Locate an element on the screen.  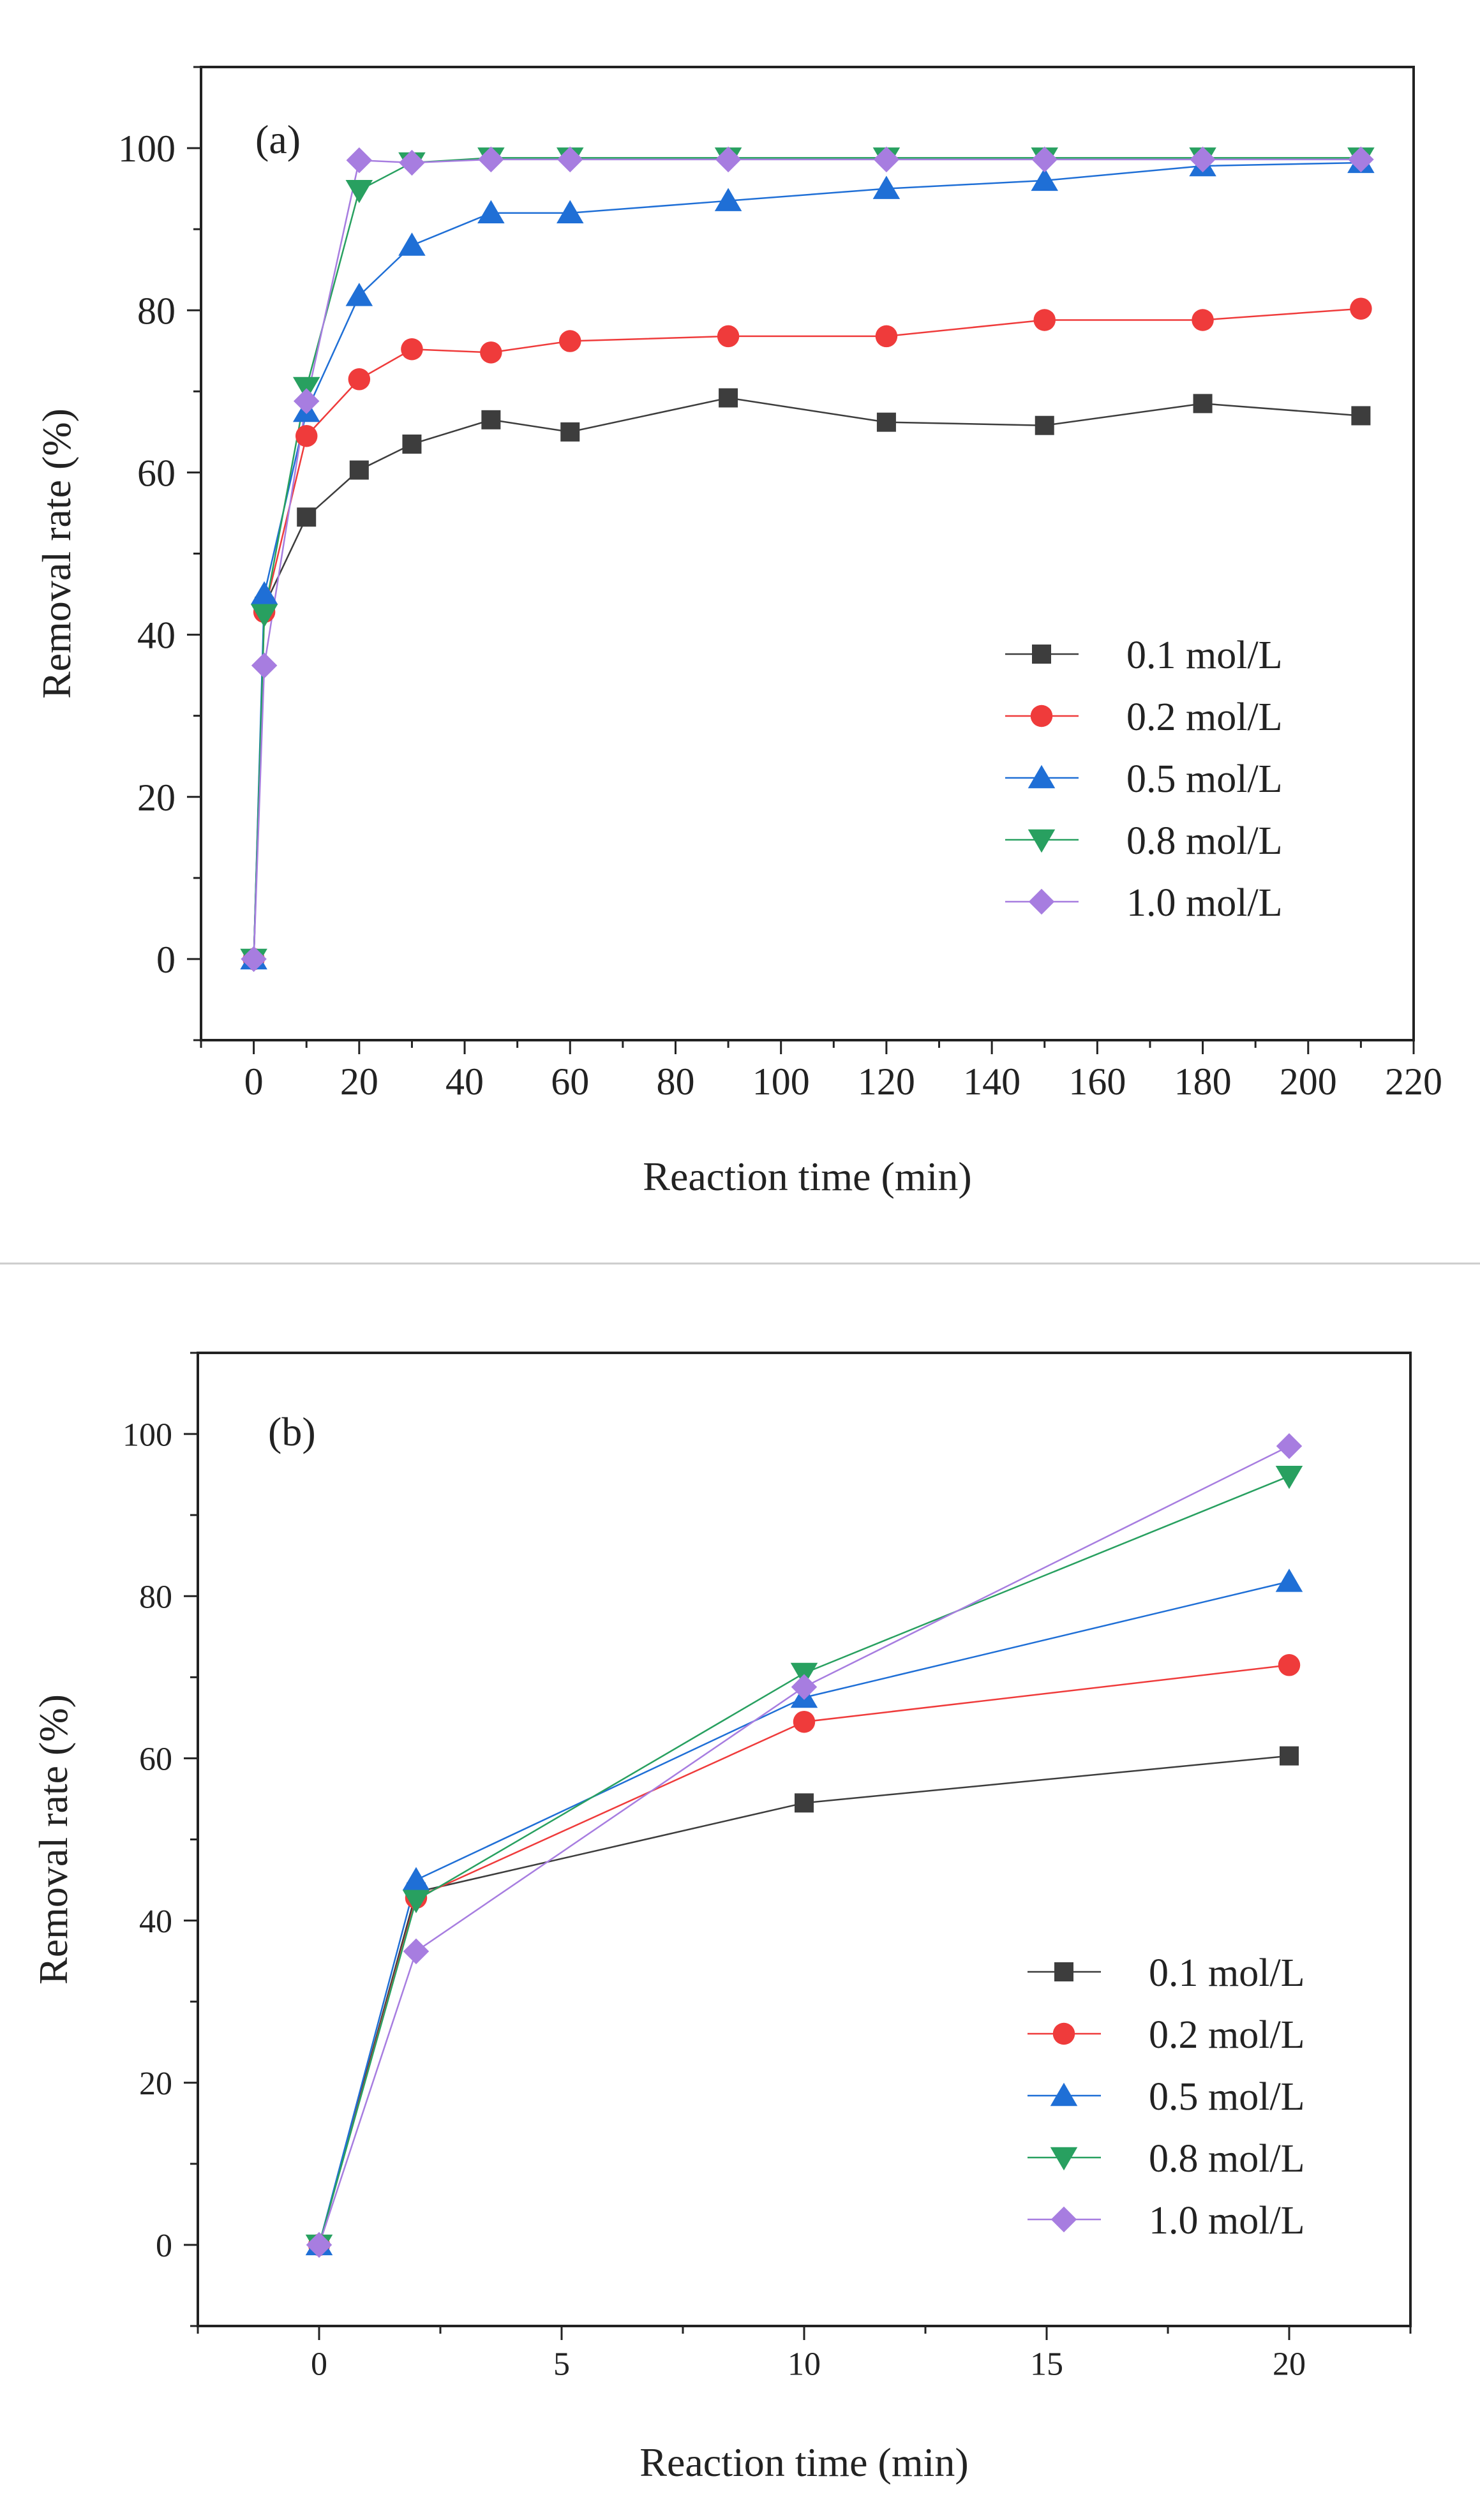
x-tick-label: 80 is located at coordinates (675, 1082).